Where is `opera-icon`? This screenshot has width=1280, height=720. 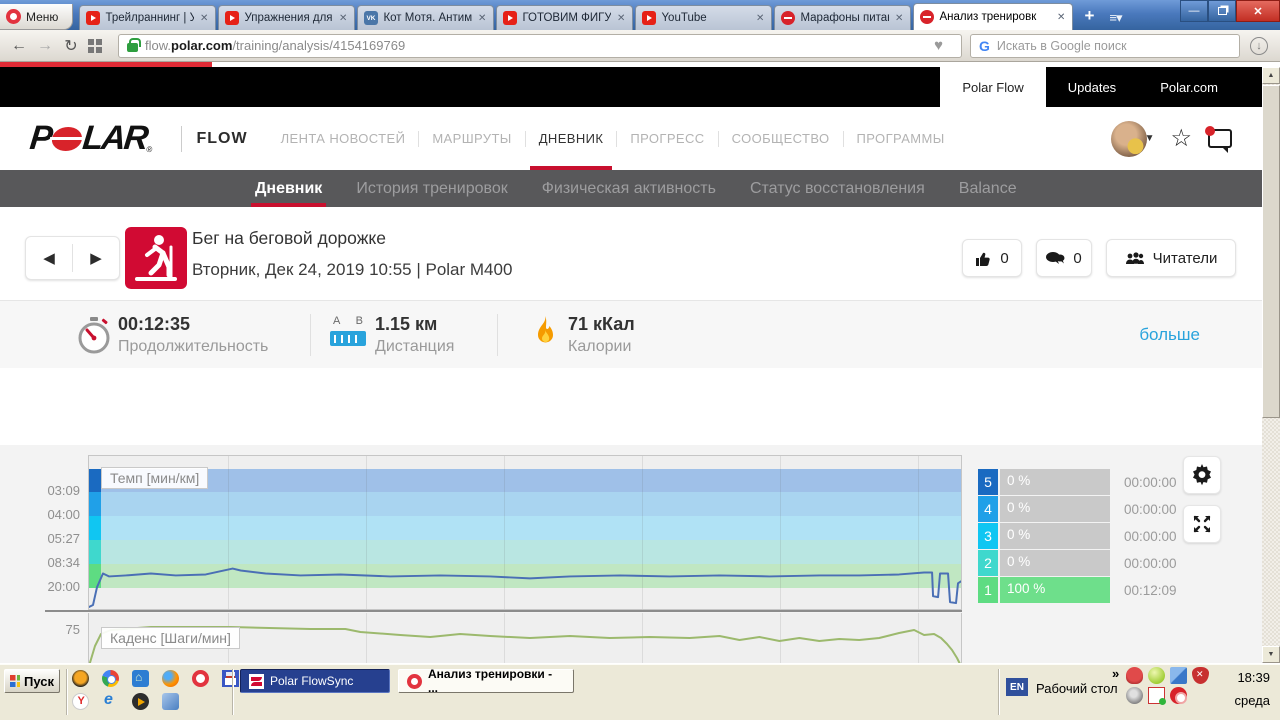
opera-icon is located at coordinates (200, 678).